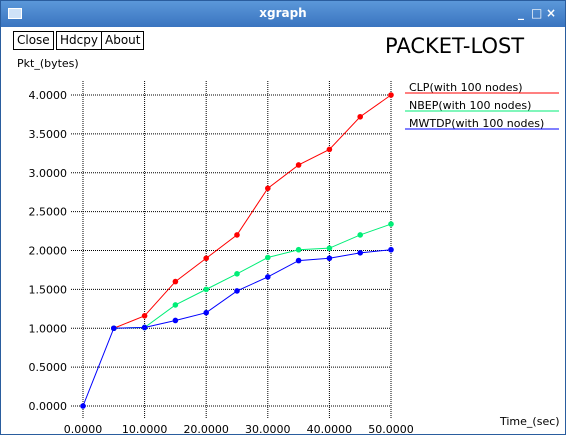  What do you see at coordinates (537, 13) in the screenshot?
I see `maximize-icon: □` at bounding box center [537, 13].